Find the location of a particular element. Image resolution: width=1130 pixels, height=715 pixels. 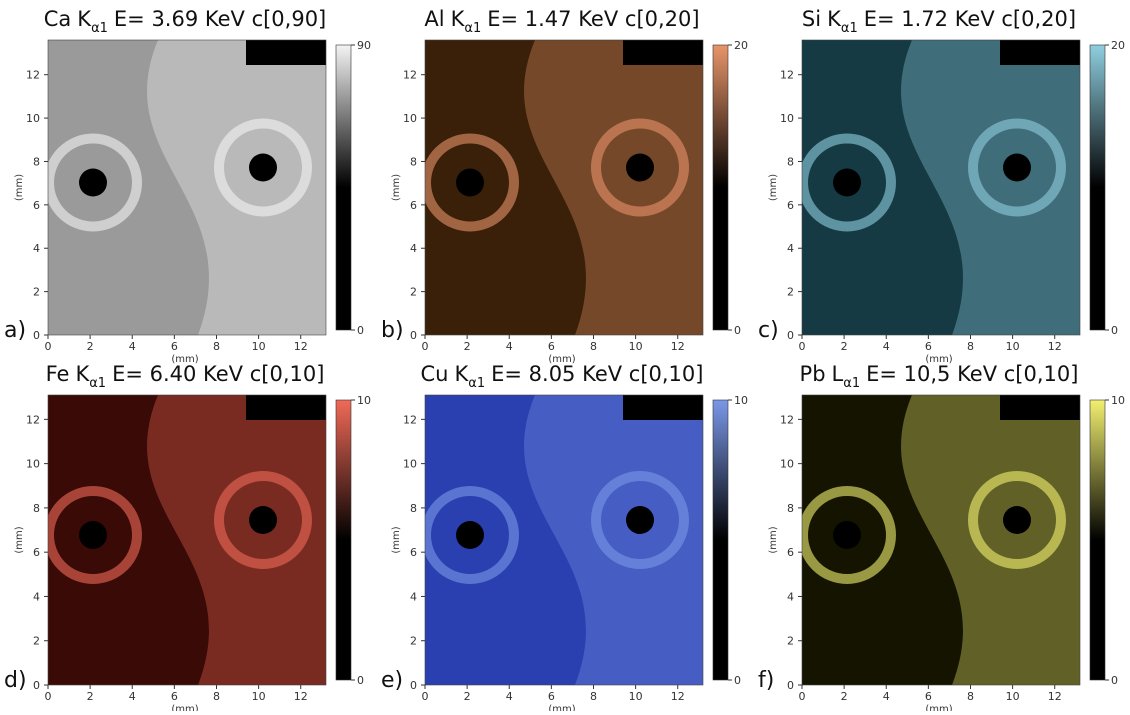

map-image is located at coordinates (564, 187).